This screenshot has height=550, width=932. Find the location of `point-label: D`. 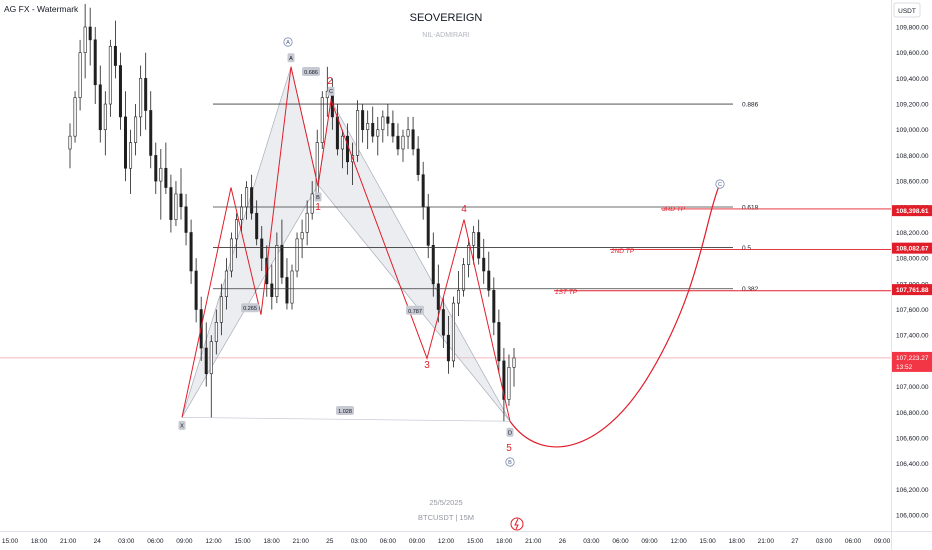

point-label: D is located at coordinates (510, 433).